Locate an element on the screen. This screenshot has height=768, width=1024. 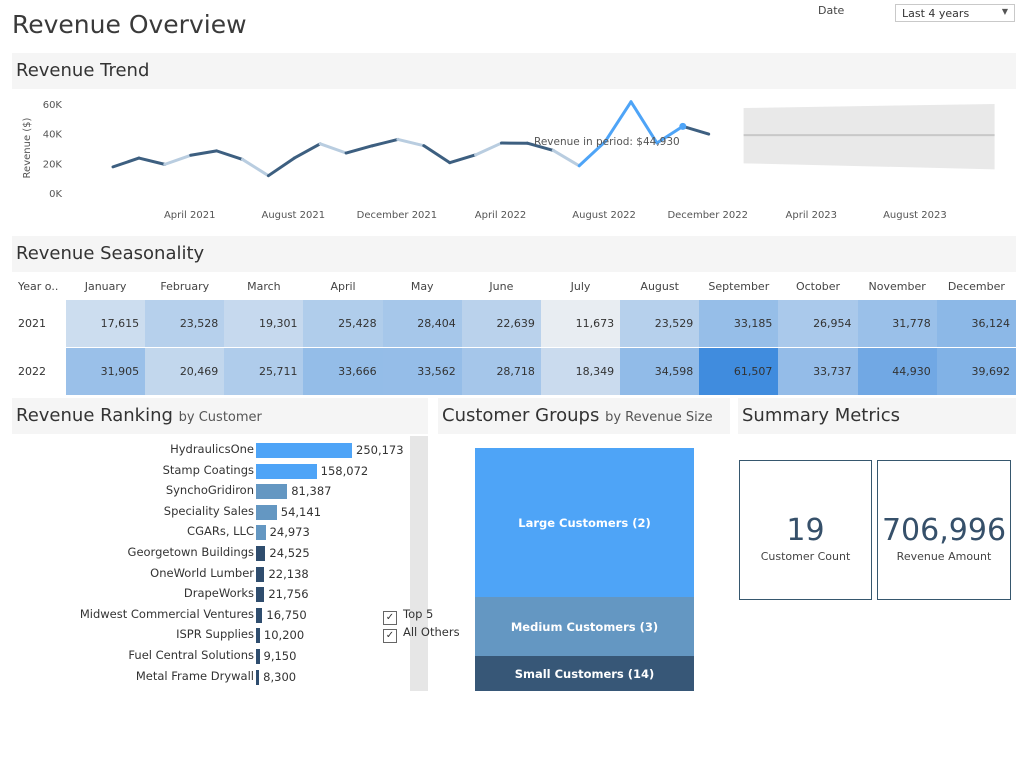
revenue-amount-card: 706,996 Revenue Amount is located at coordinates (944, 530).